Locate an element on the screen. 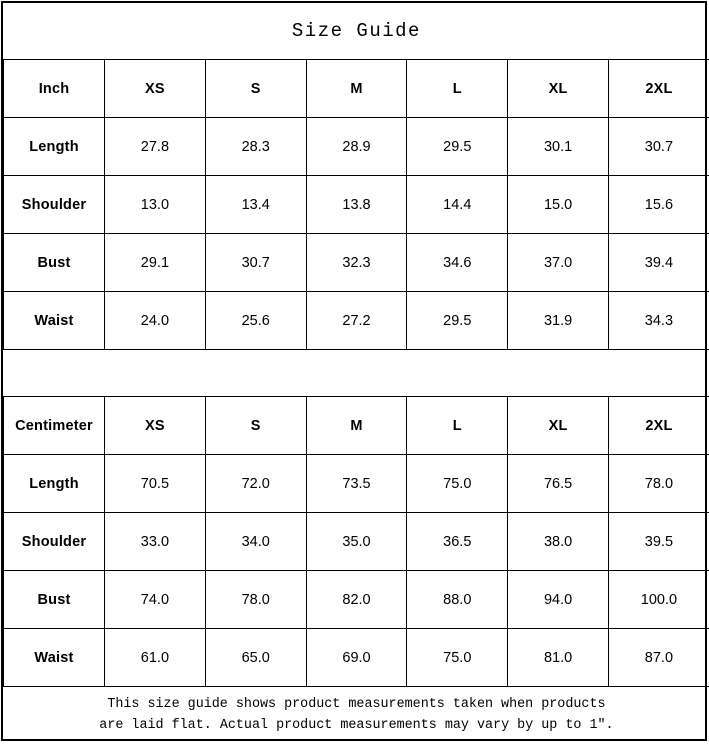  cm-header-row: Centimeter XS S M L XL 2XL is located at coordinates (356, 426).